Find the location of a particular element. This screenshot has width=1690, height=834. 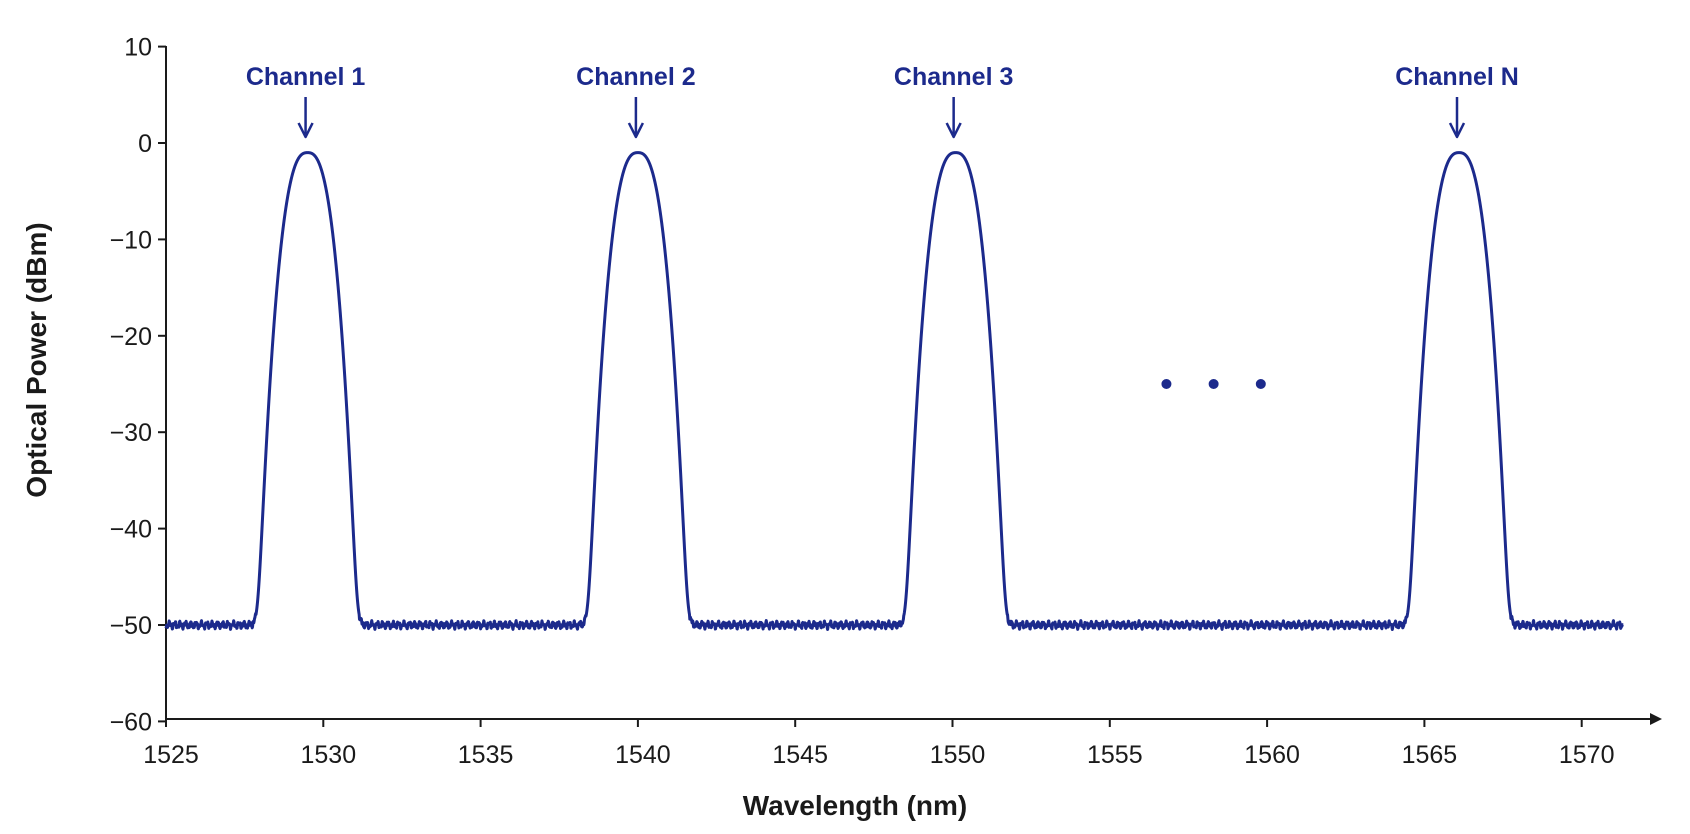

channel-label: Channel 1 is located at coordinates (306, 77).